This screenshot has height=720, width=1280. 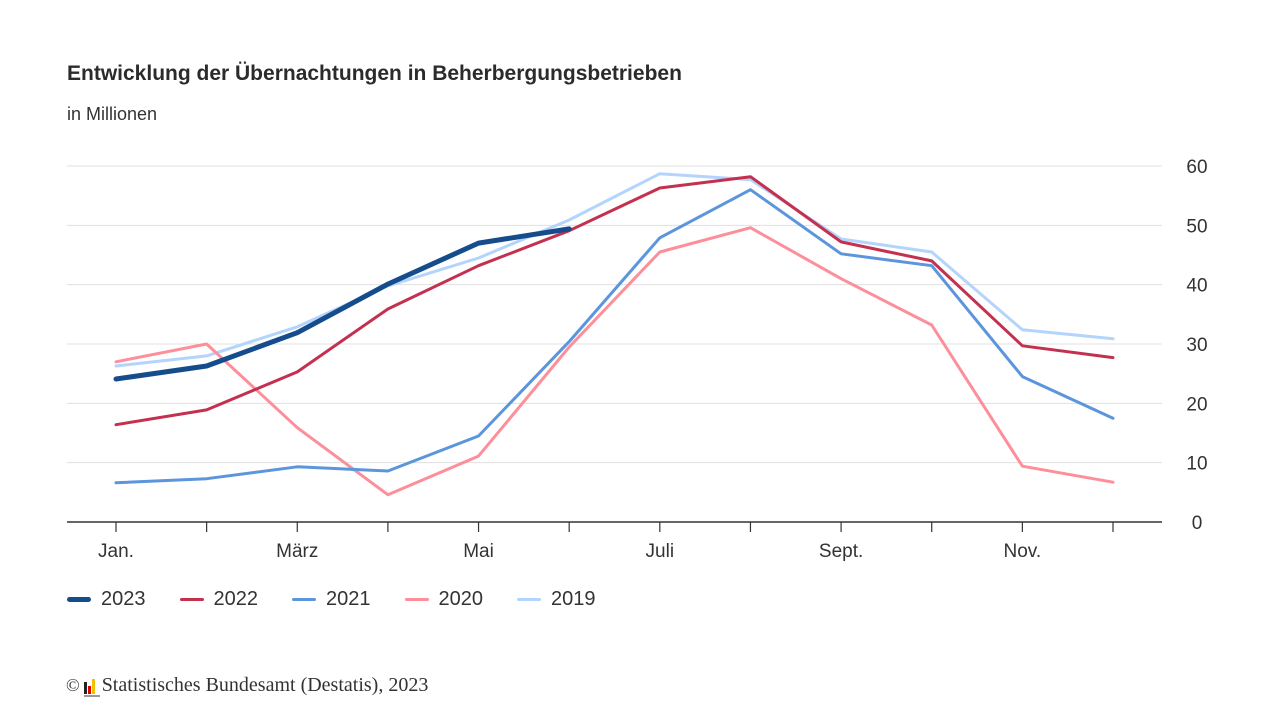 I want to click on y-tick-label: 50, so click(x=1196, y=226).